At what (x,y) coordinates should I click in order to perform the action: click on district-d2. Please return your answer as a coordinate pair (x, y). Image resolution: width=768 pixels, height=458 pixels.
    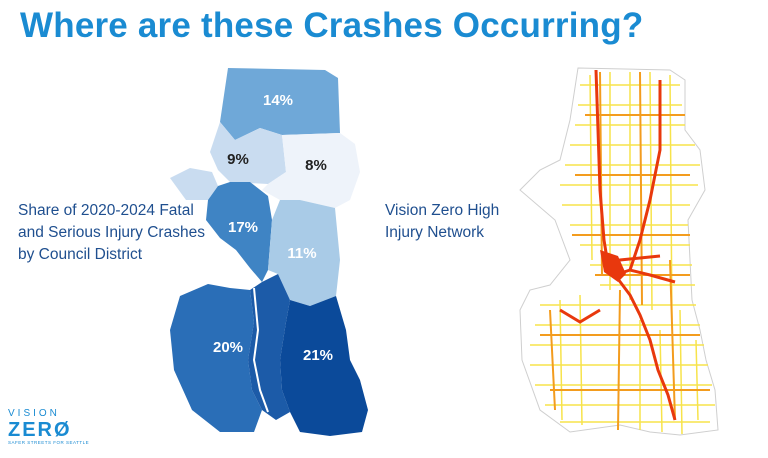
    Looking at the image, I should click on (324, 366).